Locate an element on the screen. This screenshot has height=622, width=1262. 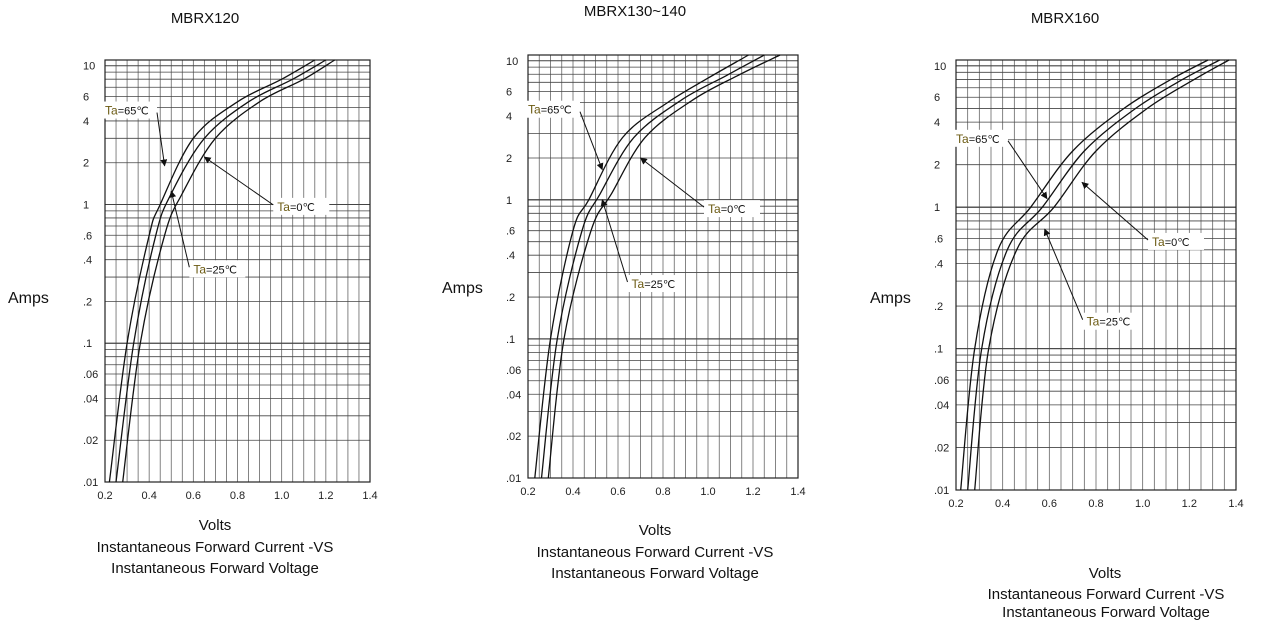
y-axis-label: Amps is located at coordinates (462, 288).